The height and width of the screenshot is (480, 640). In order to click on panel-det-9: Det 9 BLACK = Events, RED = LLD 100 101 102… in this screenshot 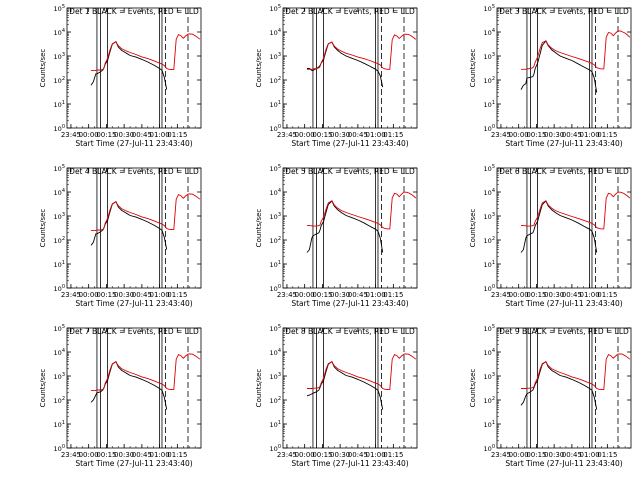, I will do `click(550, 396)`.